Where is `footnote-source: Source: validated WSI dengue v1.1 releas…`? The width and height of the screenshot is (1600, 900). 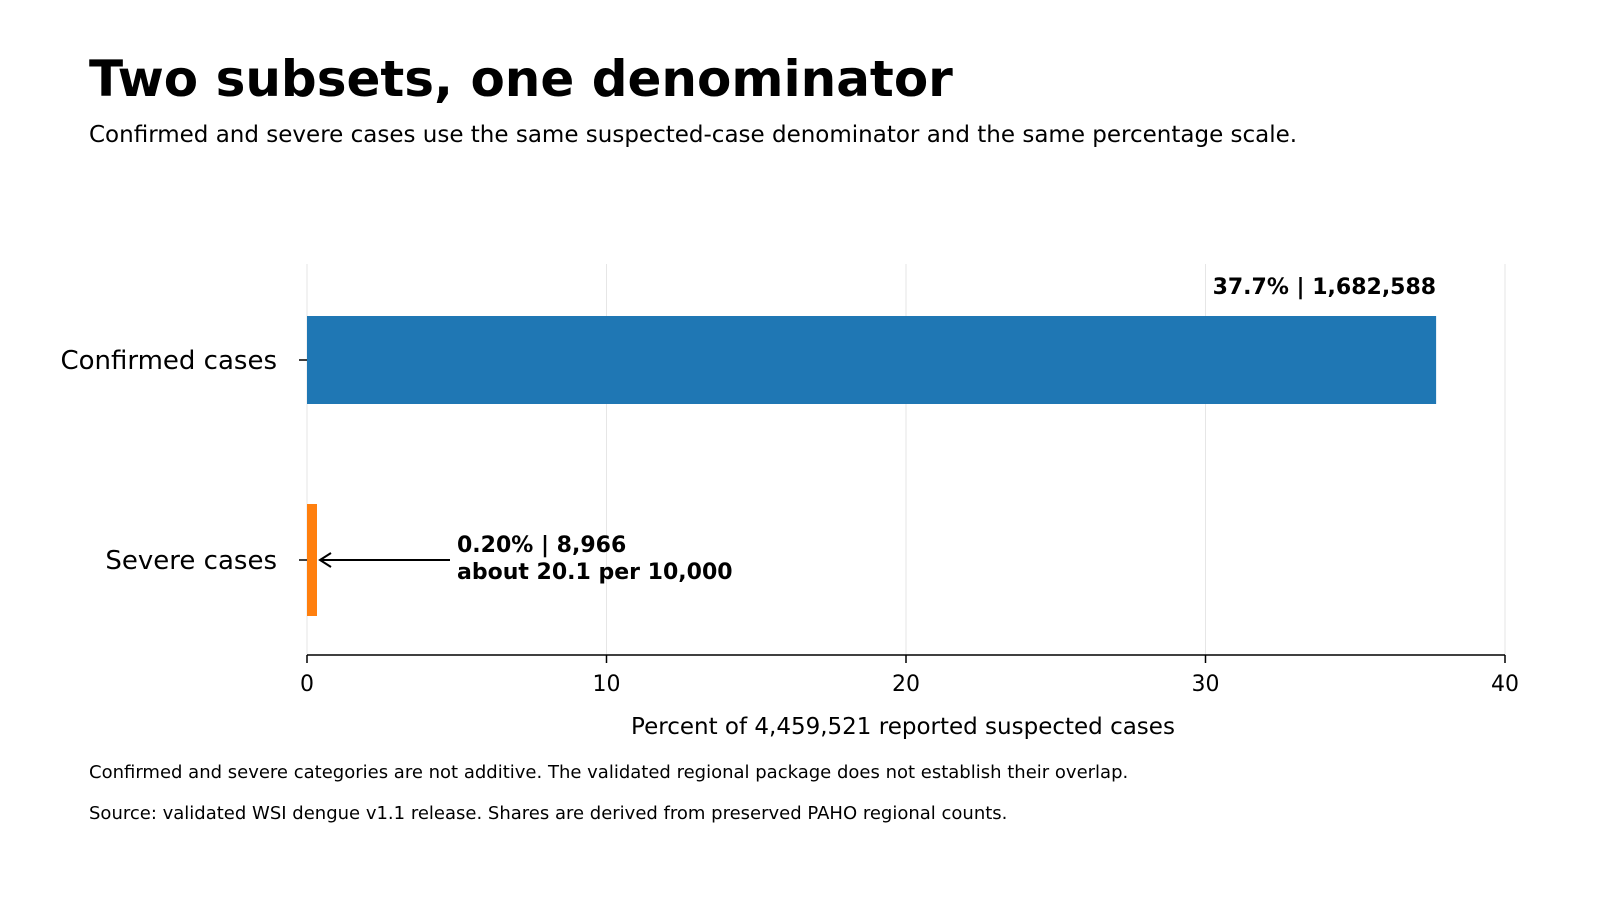 footnote-source: Source: validated WSI dengue v1.1 releas… is located at coordinates (548, 813).